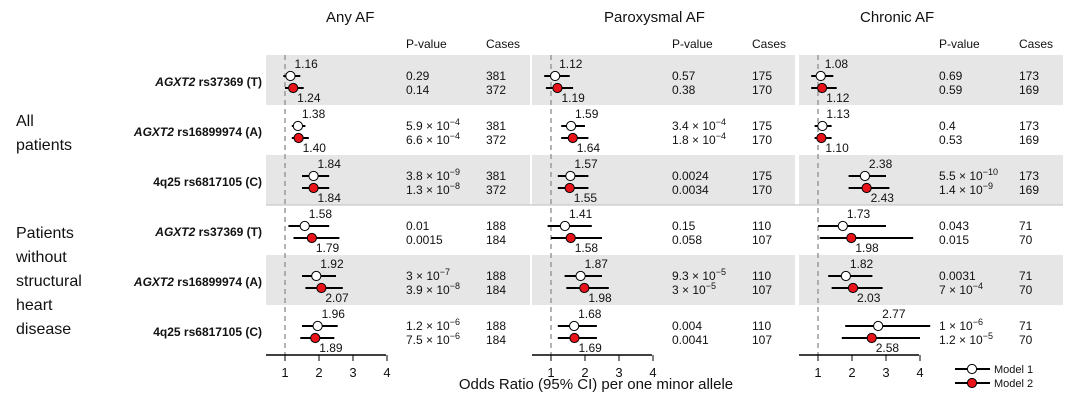 Image resolution: width=1067 pixels, height=395 pixels. I want to click on or-label: 1.79, so click(328, 248).